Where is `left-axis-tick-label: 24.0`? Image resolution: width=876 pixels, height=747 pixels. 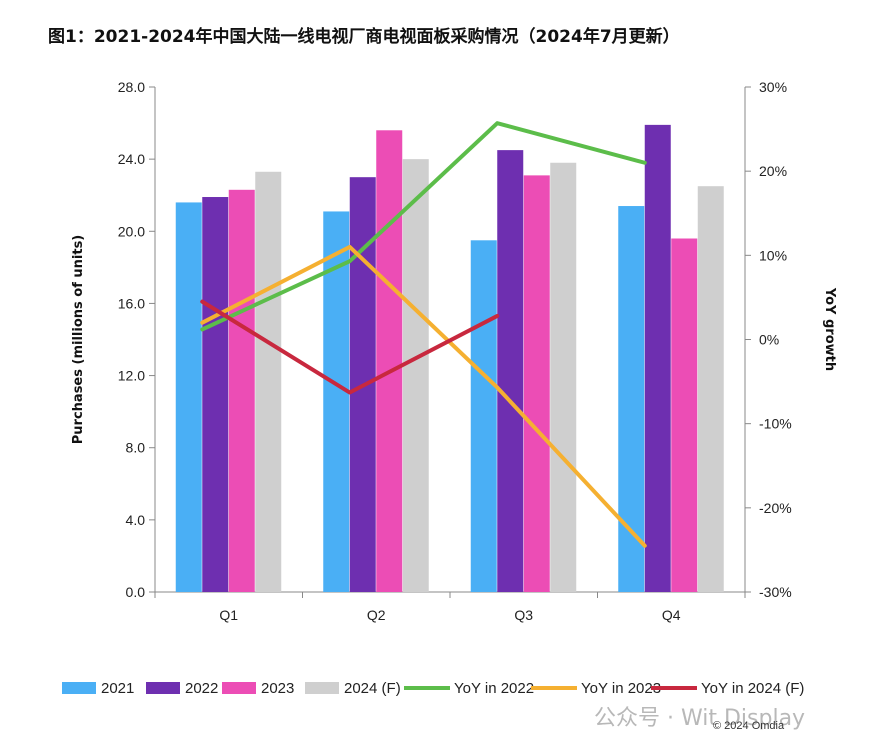 left-axis-tick-label: 24.0 is located at coordinates (131, 159).